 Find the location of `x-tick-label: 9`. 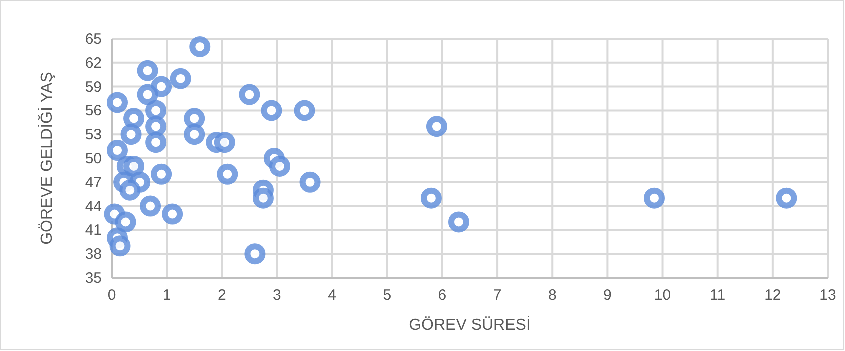

x-tick-label: 9 is located at coordinates (608, 295).